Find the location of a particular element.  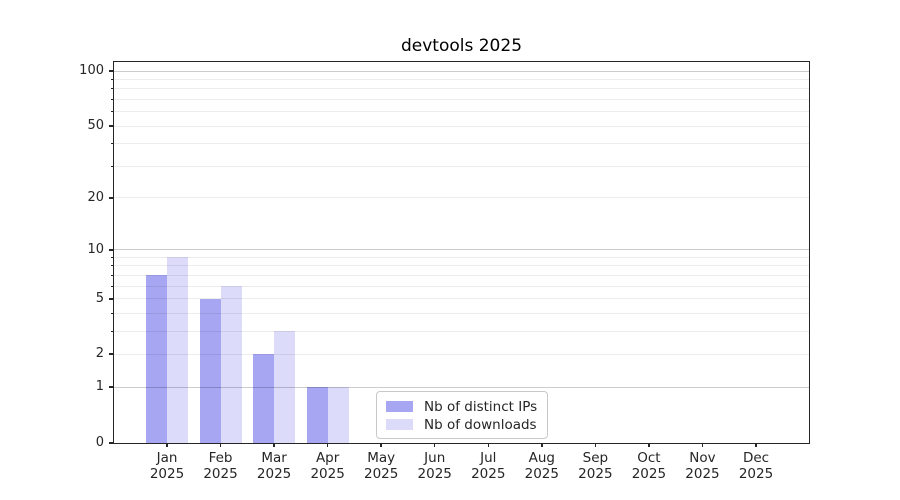

bar-mar-s0 is located at coordinates (264, 398).